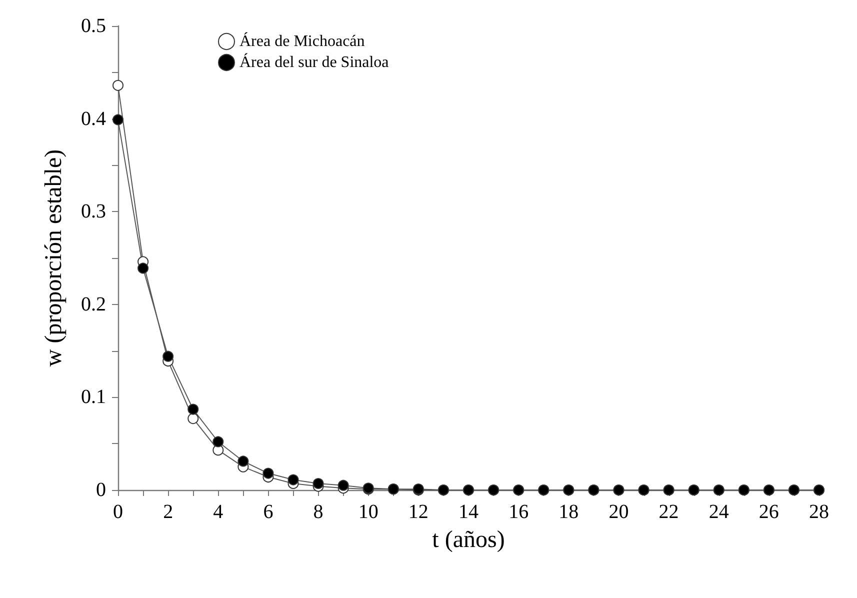 The width and height of the screenshot is (857, 598). Describe the element at coordinates (268, 512) in the screenshot. I see `x-tick-label: 6` at that location.